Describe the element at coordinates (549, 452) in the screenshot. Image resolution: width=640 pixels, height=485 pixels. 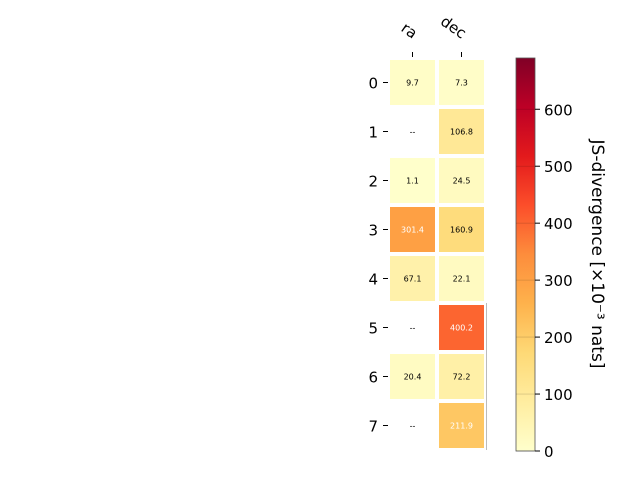
I see `colorbar-tick-label: 0` at that location.